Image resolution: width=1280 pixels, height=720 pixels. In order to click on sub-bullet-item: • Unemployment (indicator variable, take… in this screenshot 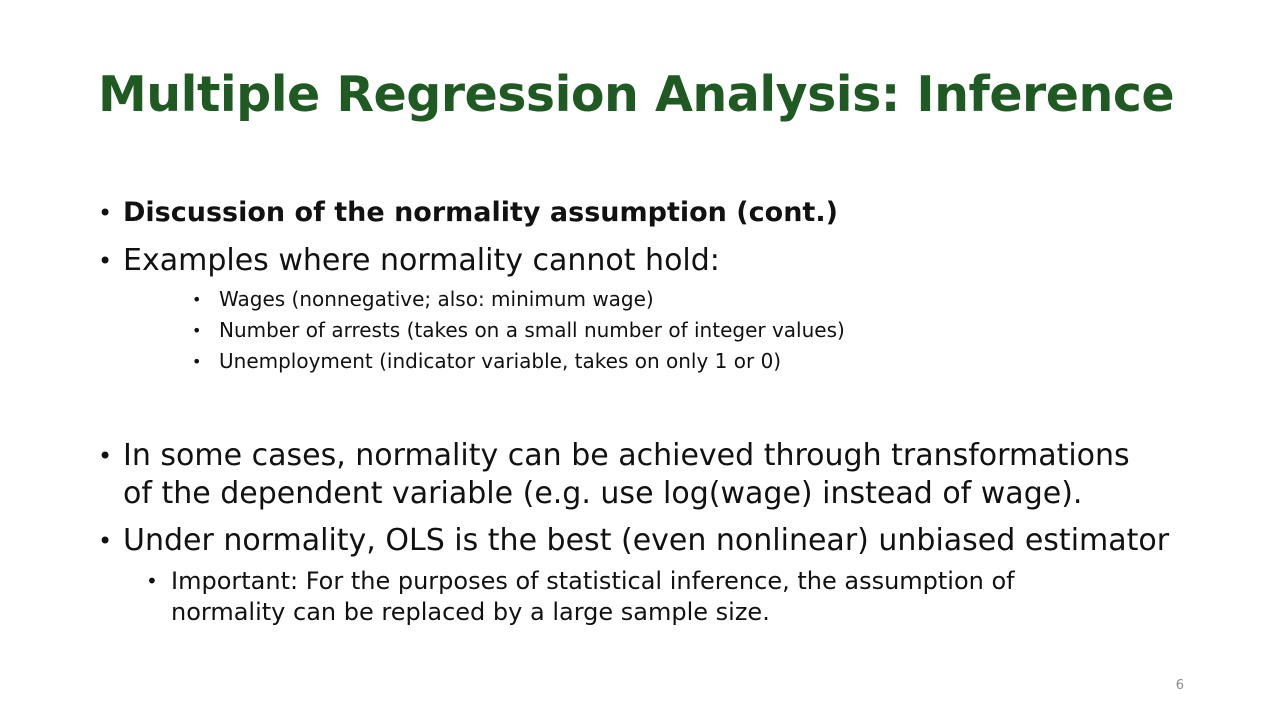, I will do `click(486, 361)`.